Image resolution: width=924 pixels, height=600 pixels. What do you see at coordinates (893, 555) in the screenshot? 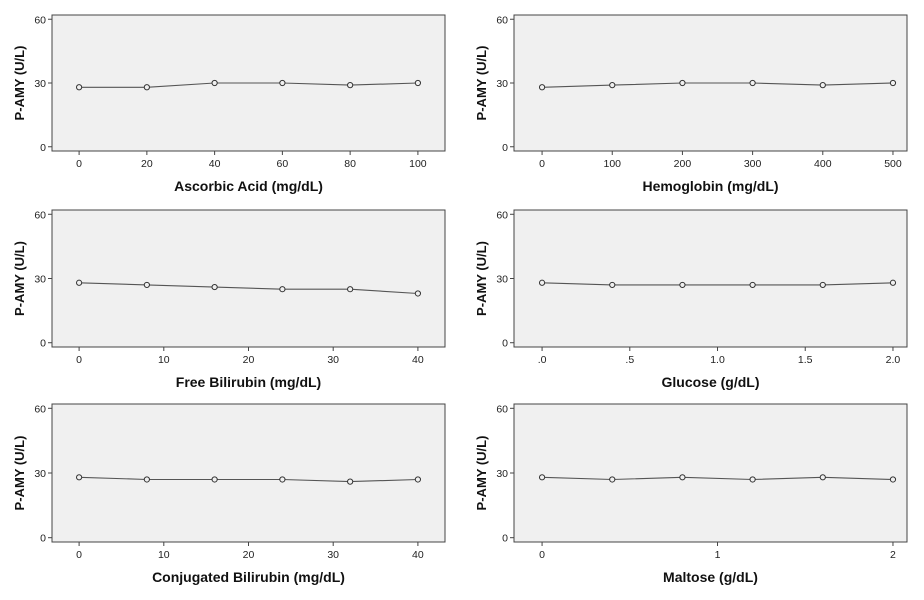
I see `x-tick-label: 2` at bounding box center [893, 555].